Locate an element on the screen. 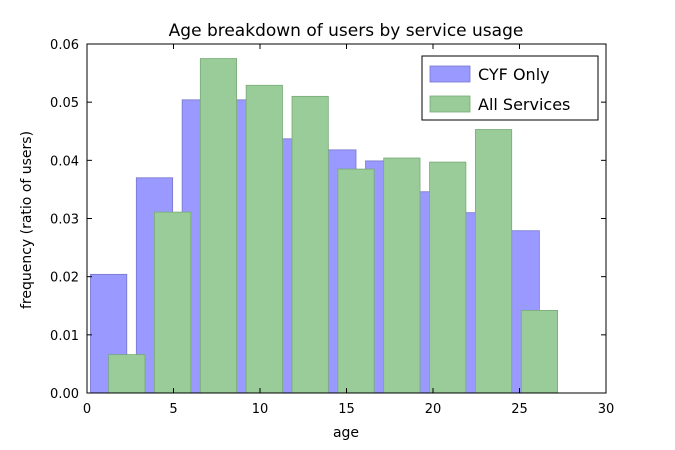  legend-label-1: CYF Only is located at coordinates (514, 74).